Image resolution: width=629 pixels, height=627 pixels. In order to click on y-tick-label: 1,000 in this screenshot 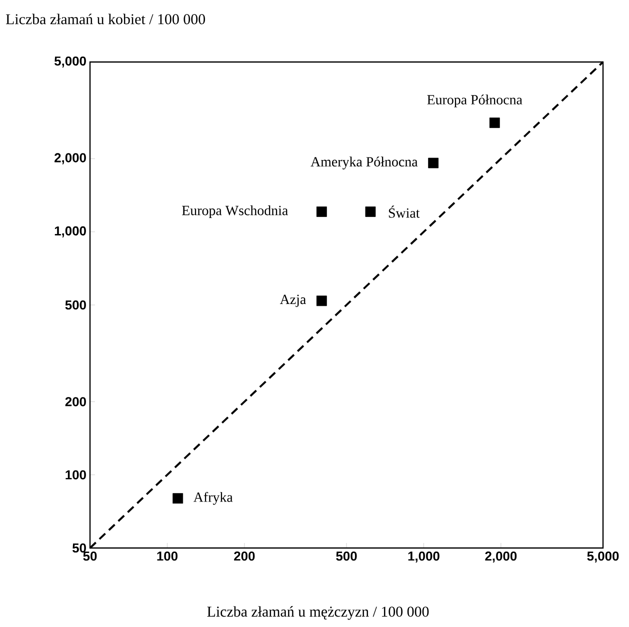, I will do `click(70, 232)`.